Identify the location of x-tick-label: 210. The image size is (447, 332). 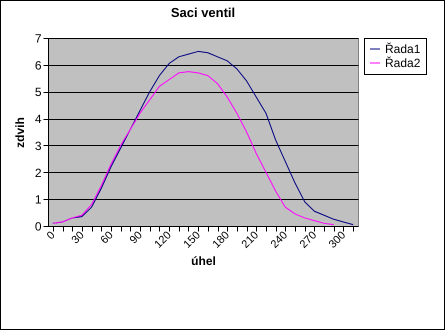
(251, 240).